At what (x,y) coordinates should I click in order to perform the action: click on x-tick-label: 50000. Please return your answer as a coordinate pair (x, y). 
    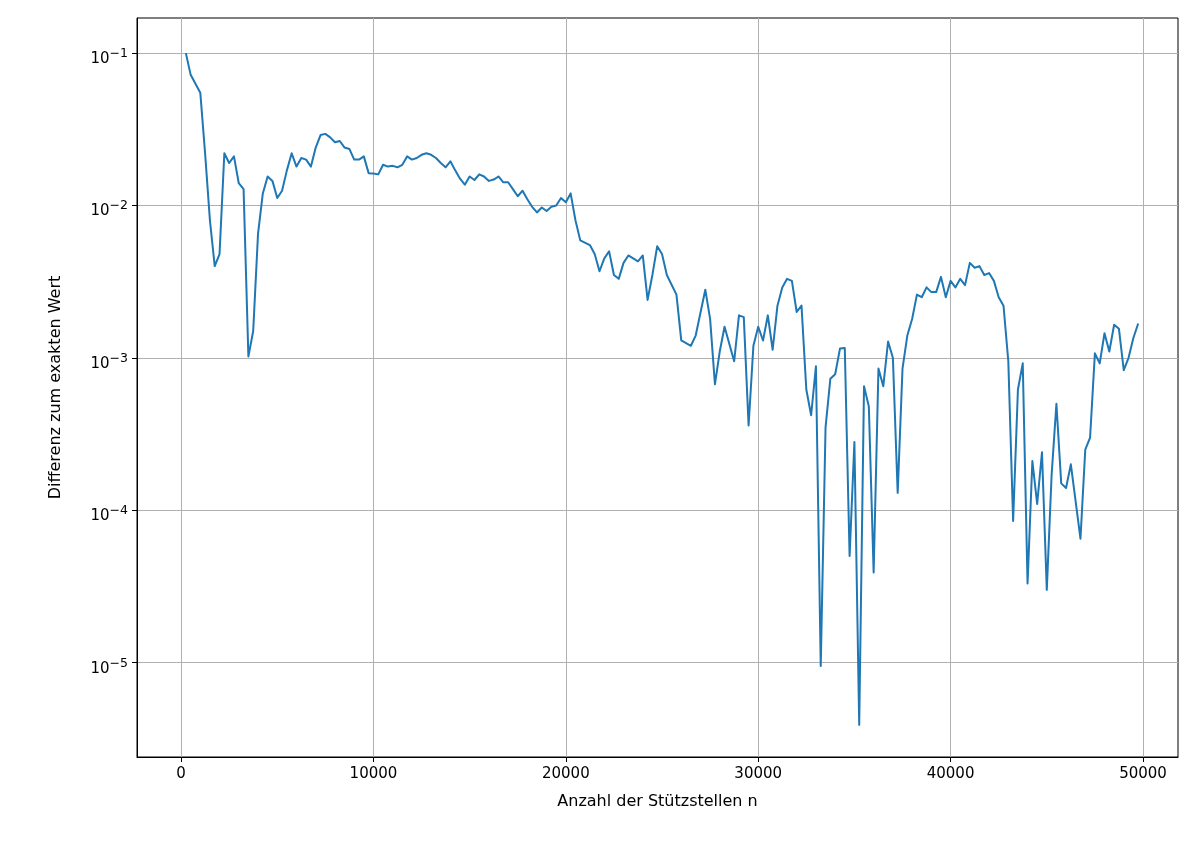
    Looking at the image, I should click on (1143, 772).